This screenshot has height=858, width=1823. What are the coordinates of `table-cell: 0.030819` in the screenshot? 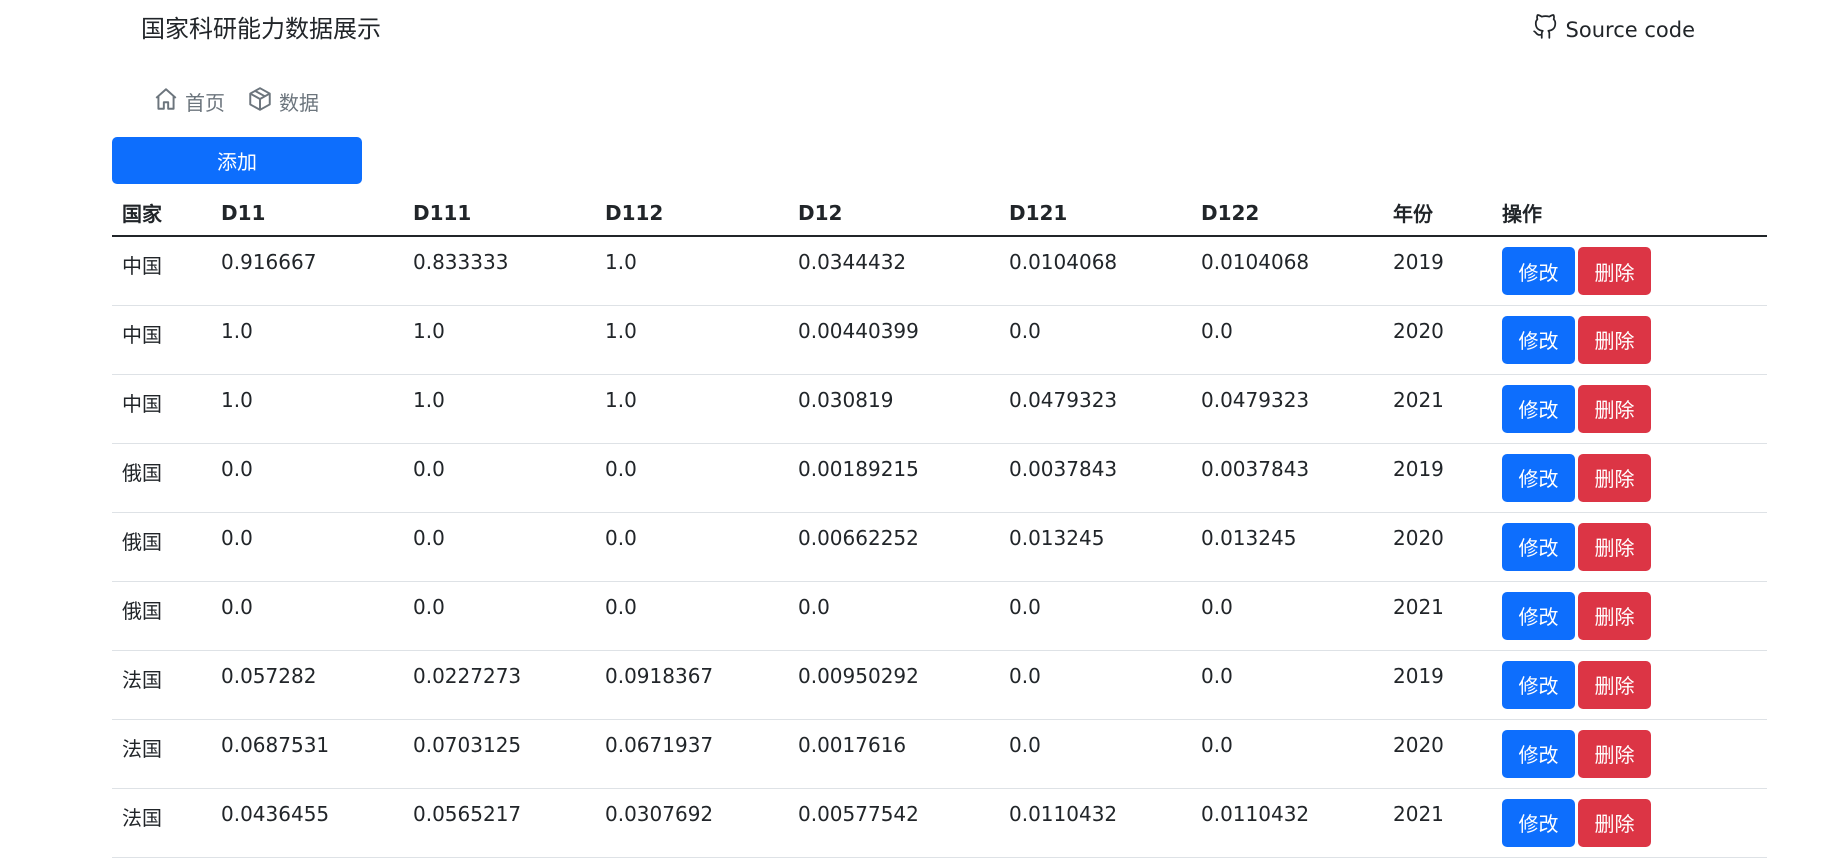 It's located at (893, 409).